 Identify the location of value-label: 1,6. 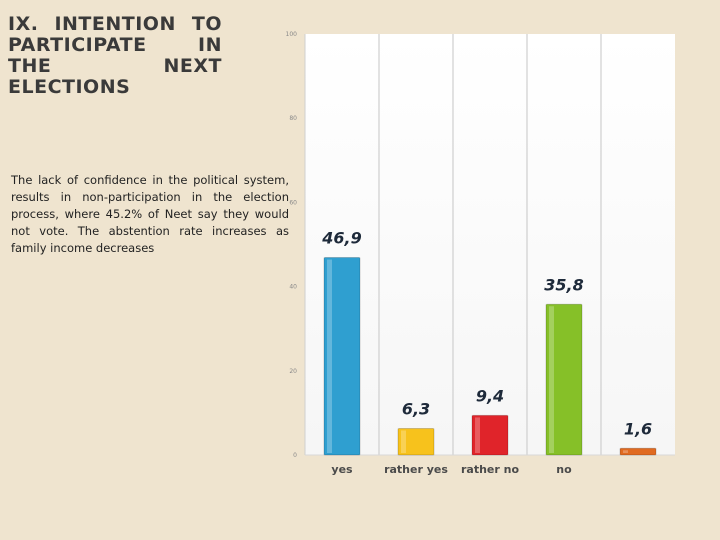
(638, 428).